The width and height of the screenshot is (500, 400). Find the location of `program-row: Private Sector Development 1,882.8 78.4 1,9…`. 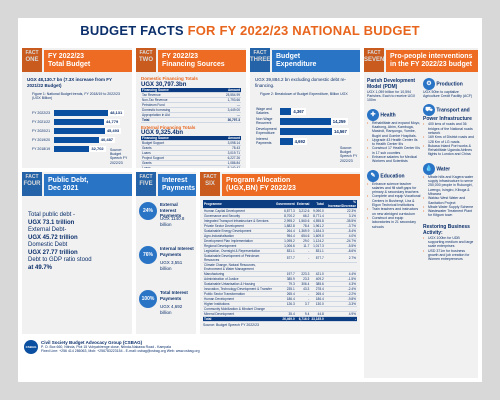

program-row: Private Sector Development 1,882.8 78.4 1,9… is located at coordinates (280, 226).